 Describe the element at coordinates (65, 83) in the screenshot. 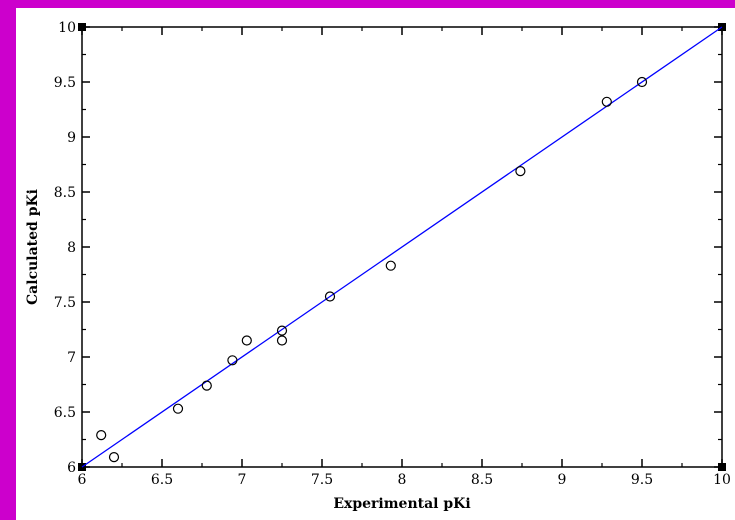

I see `y-tick-label: 9.5` at that location.